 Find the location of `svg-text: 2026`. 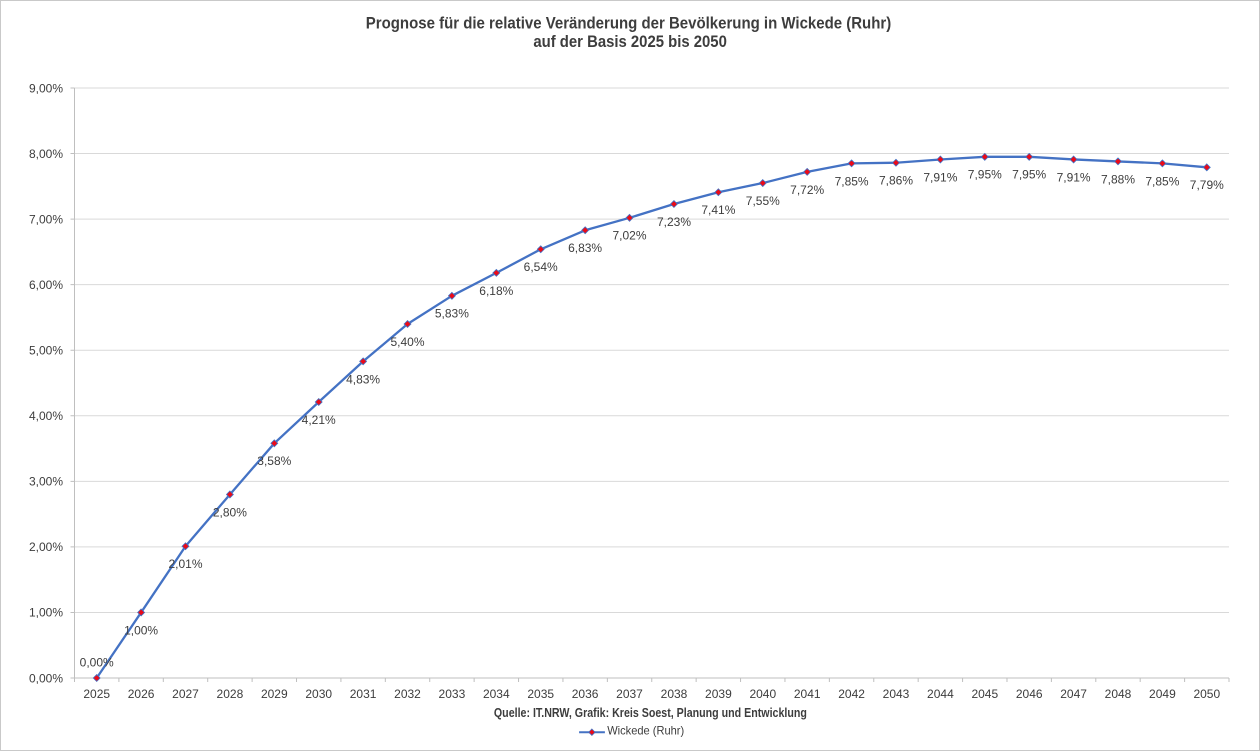

svg-text: 2026 is located at coordinates (141, 694).